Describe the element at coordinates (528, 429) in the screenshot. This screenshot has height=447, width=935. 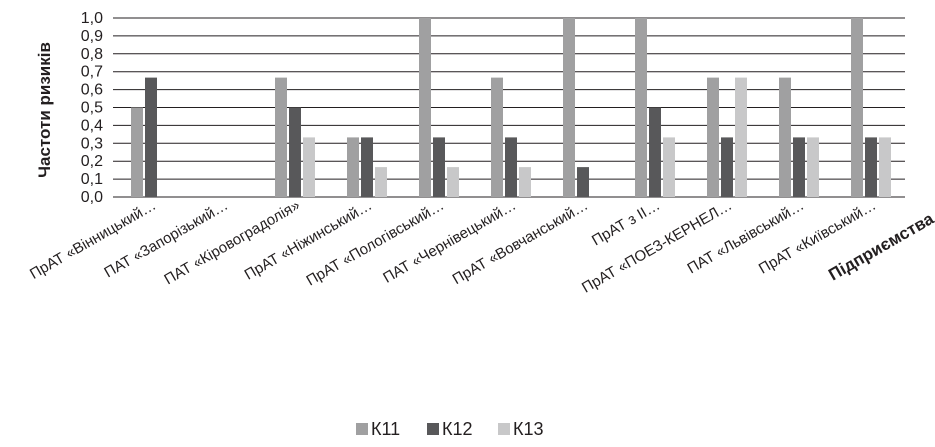
I see `legend-label: К13` at that location.